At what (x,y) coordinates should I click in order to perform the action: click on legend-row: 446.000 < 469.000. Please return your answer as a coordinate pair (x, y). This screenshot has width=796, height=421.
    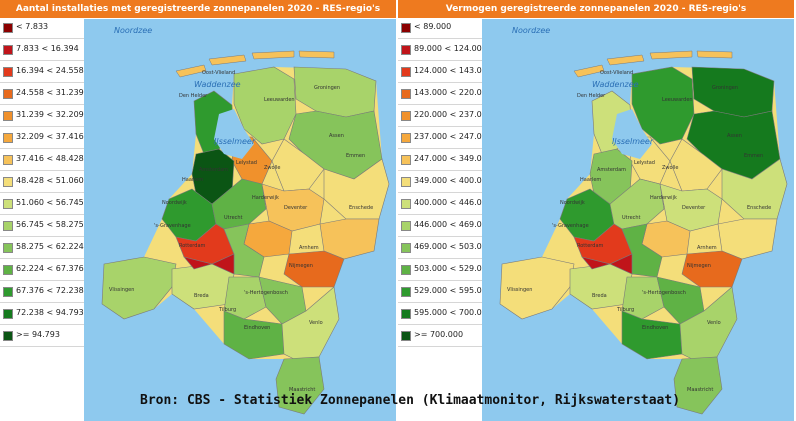
    Looking at the image, I should click on (445, 227).